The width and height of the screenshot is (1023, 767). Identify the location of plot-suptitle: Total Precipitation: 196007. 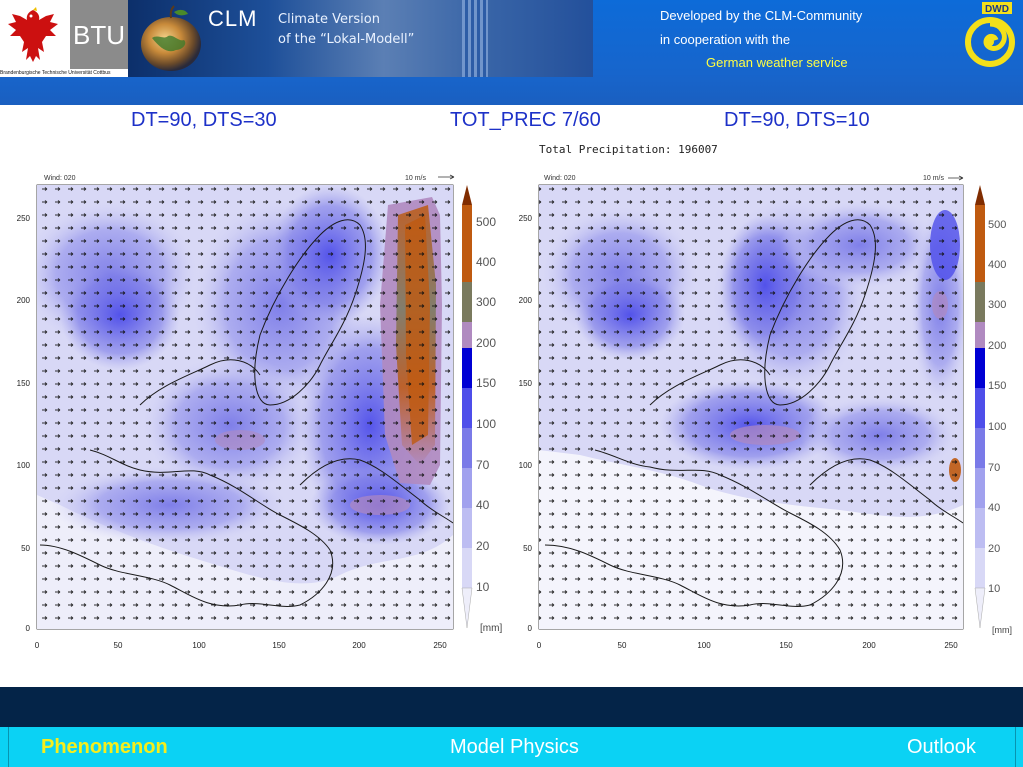
(628, 149).